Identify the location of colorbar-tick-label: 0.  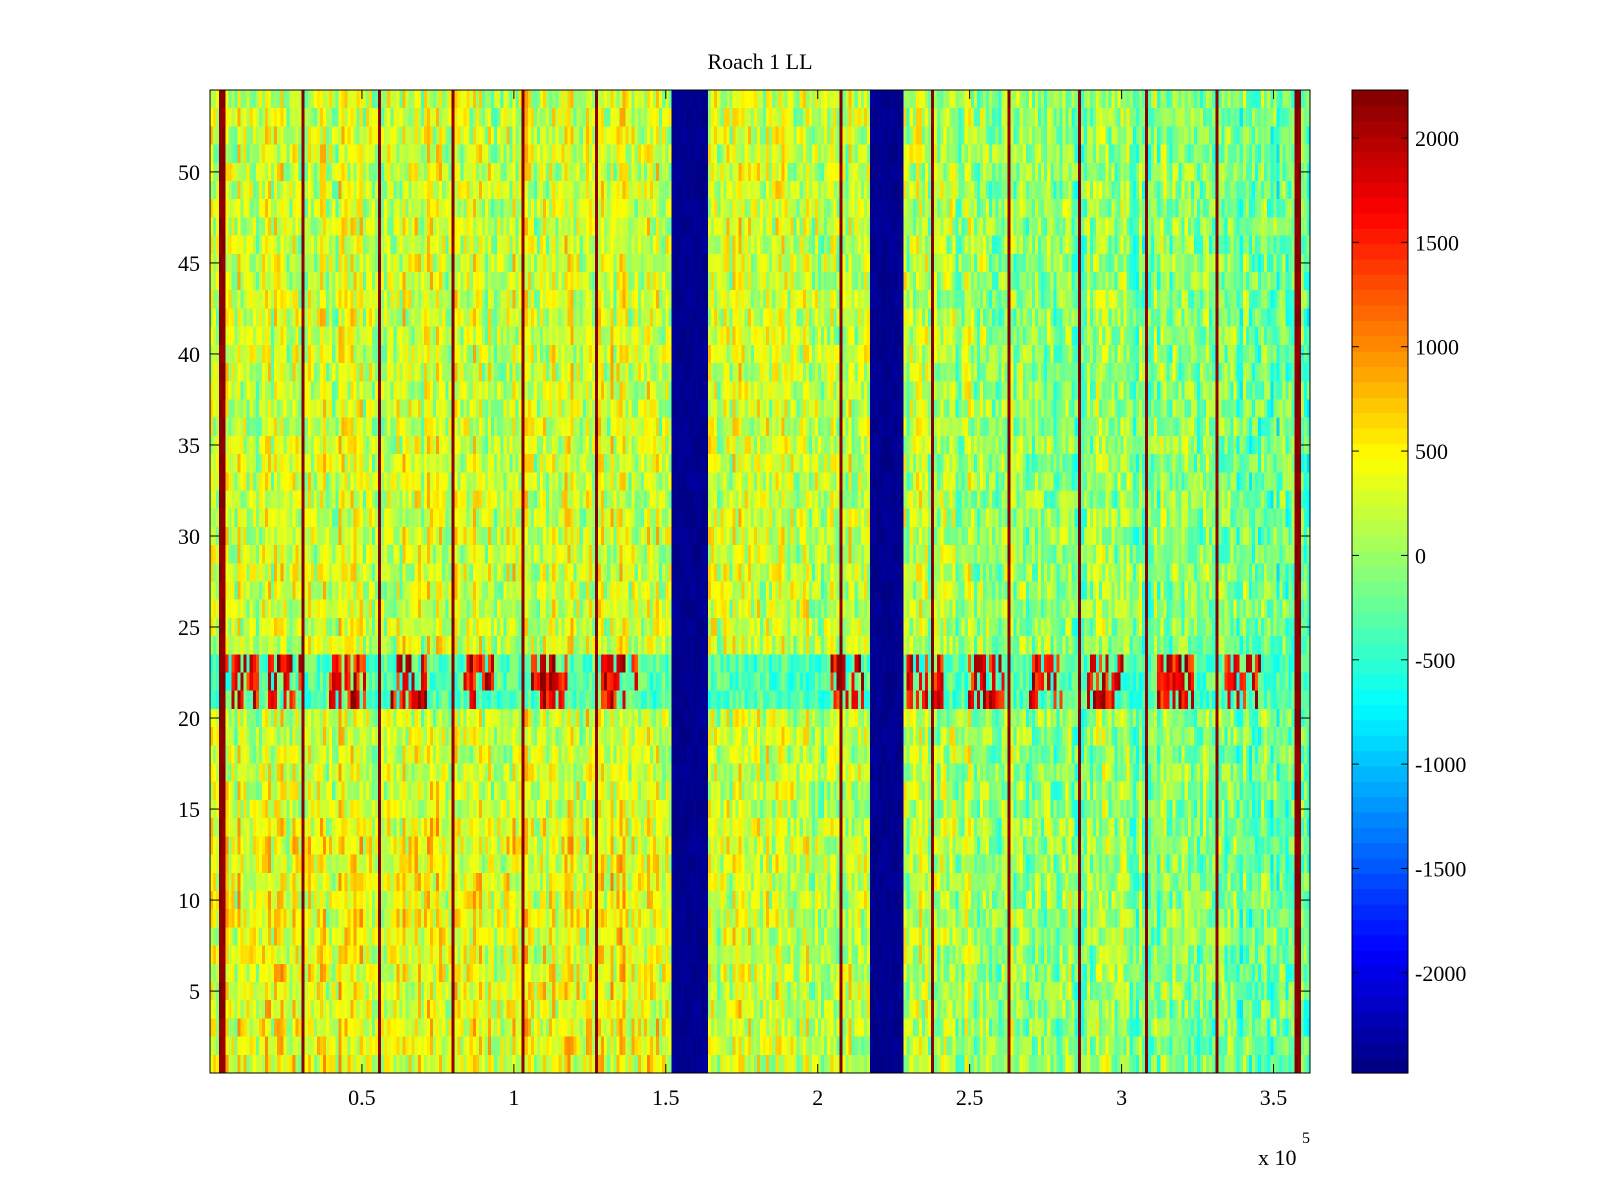
(1420, 555).